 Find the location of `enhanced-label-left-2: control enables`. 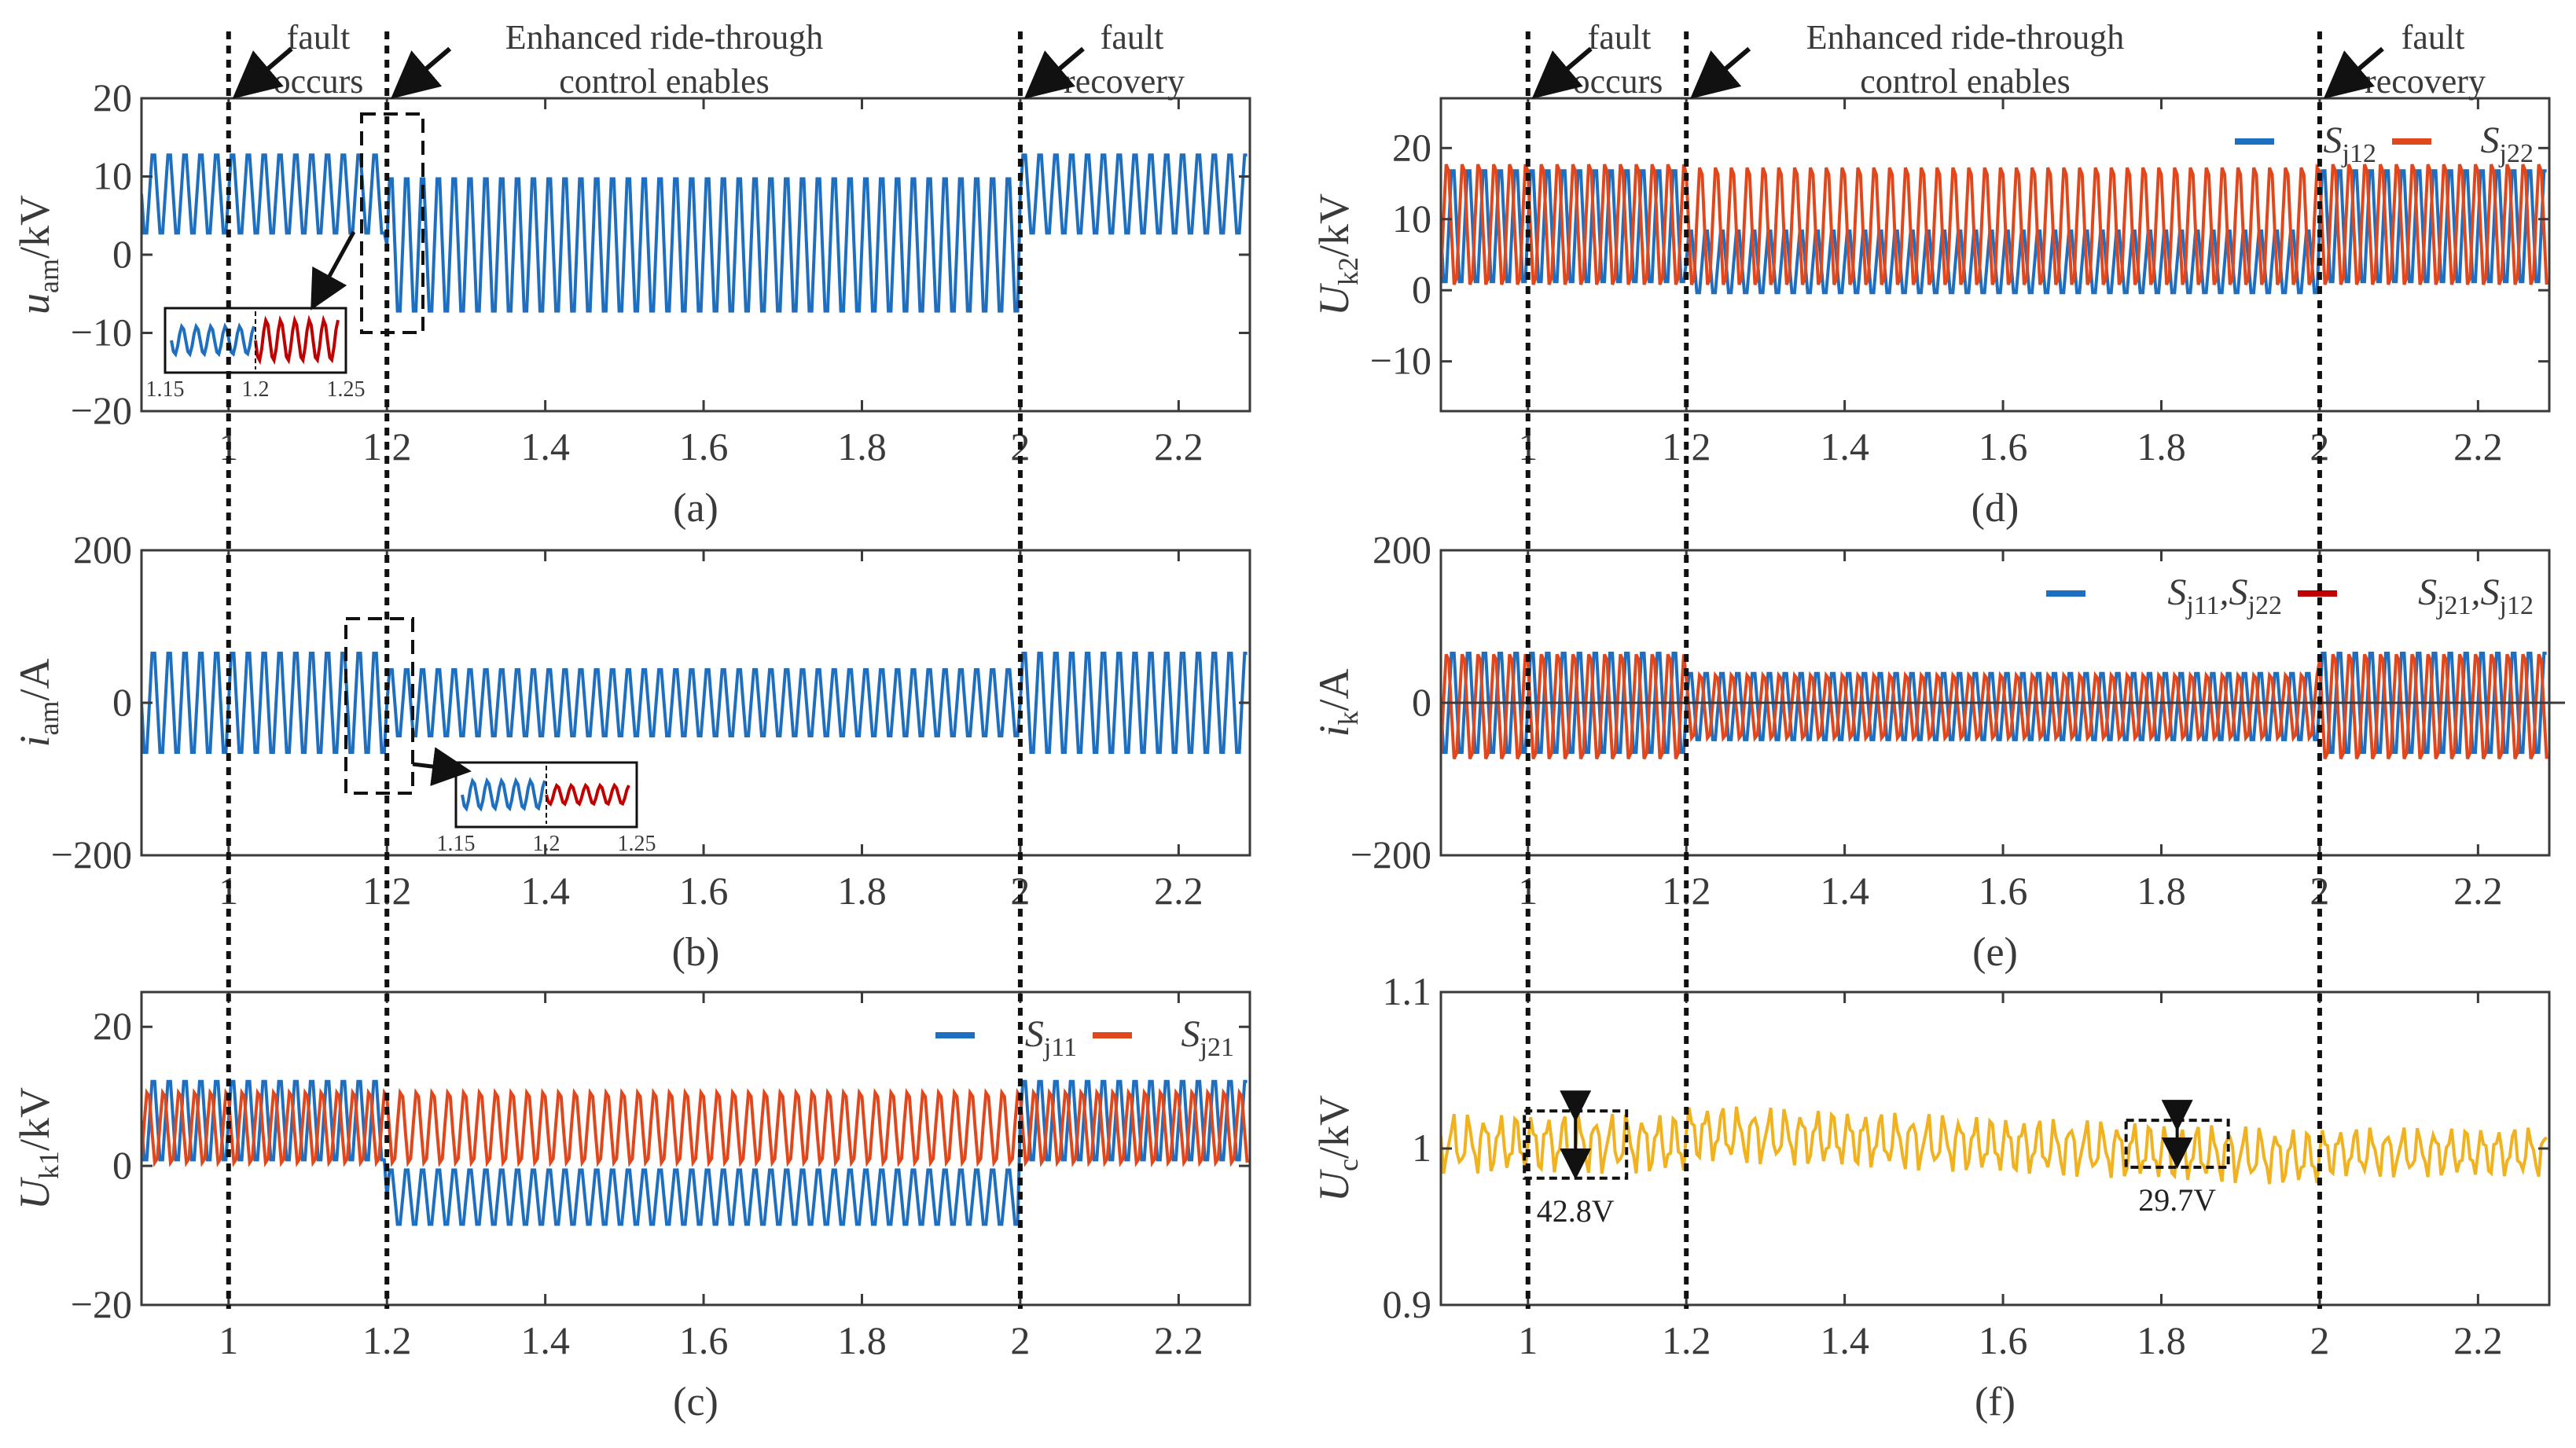

enhanced-label-left-2: control enables is located at coordinates (664, 81).